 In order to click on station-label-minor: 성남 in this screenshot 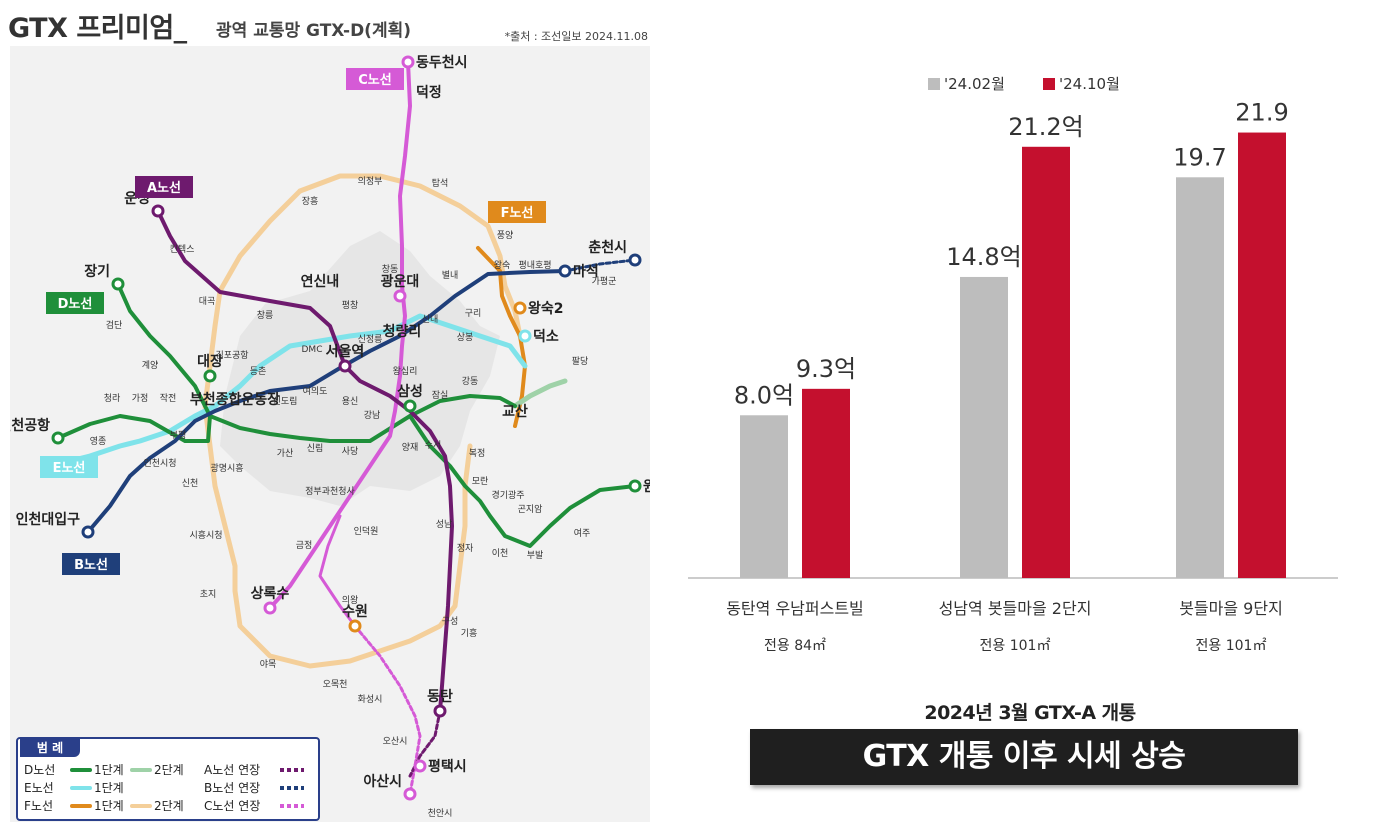, I will do `click(444, 524)`.